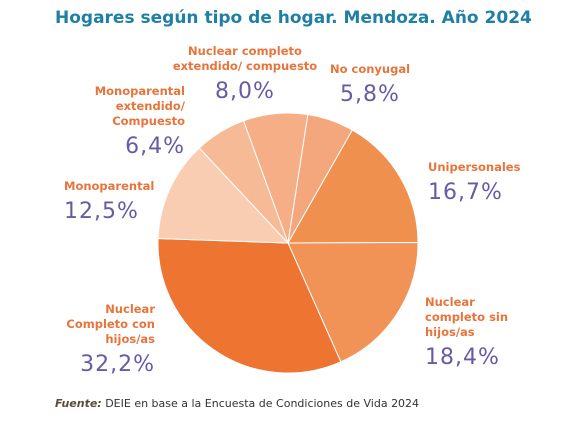 This screenshot has height=445, width=575. Describe the element at coordinates (467, 317) in the screenshot. I see `category-label: Nuclear completo sin hijos/as` at that location.